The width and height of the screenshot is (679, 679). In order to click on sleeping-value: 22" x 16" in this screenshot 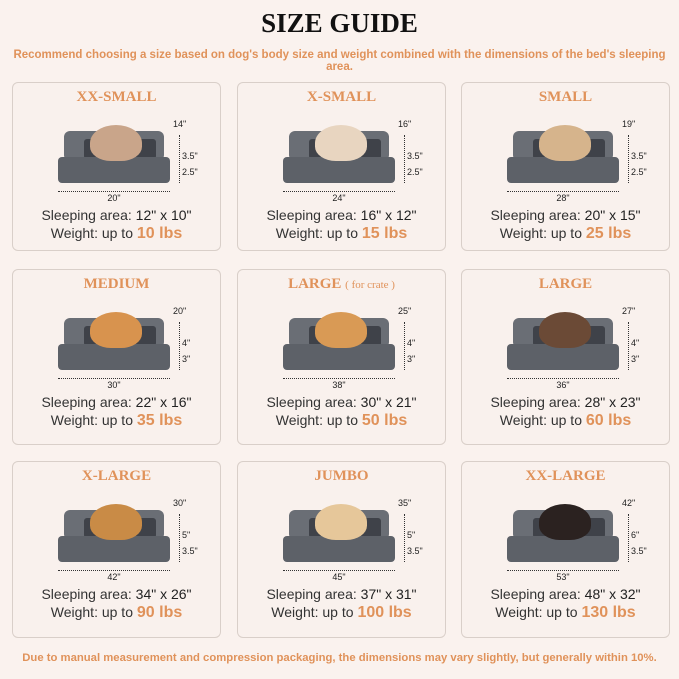, I will do `click(163, 402)`.